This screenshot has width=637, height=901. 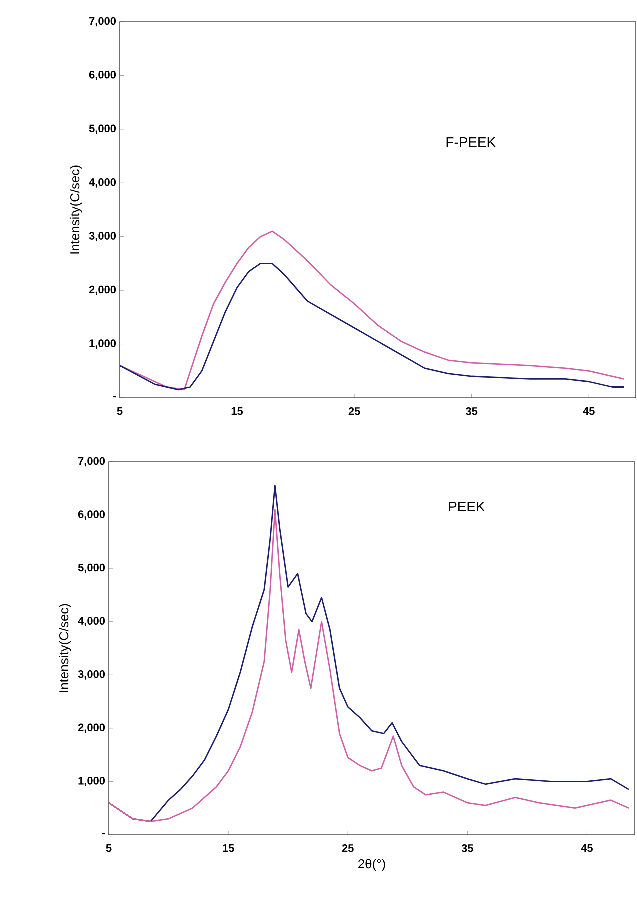 What do you see at coordinates (471, 143) in the screenshot?
I see `annotation: F-PEEK` at bounding box center [471, 143].